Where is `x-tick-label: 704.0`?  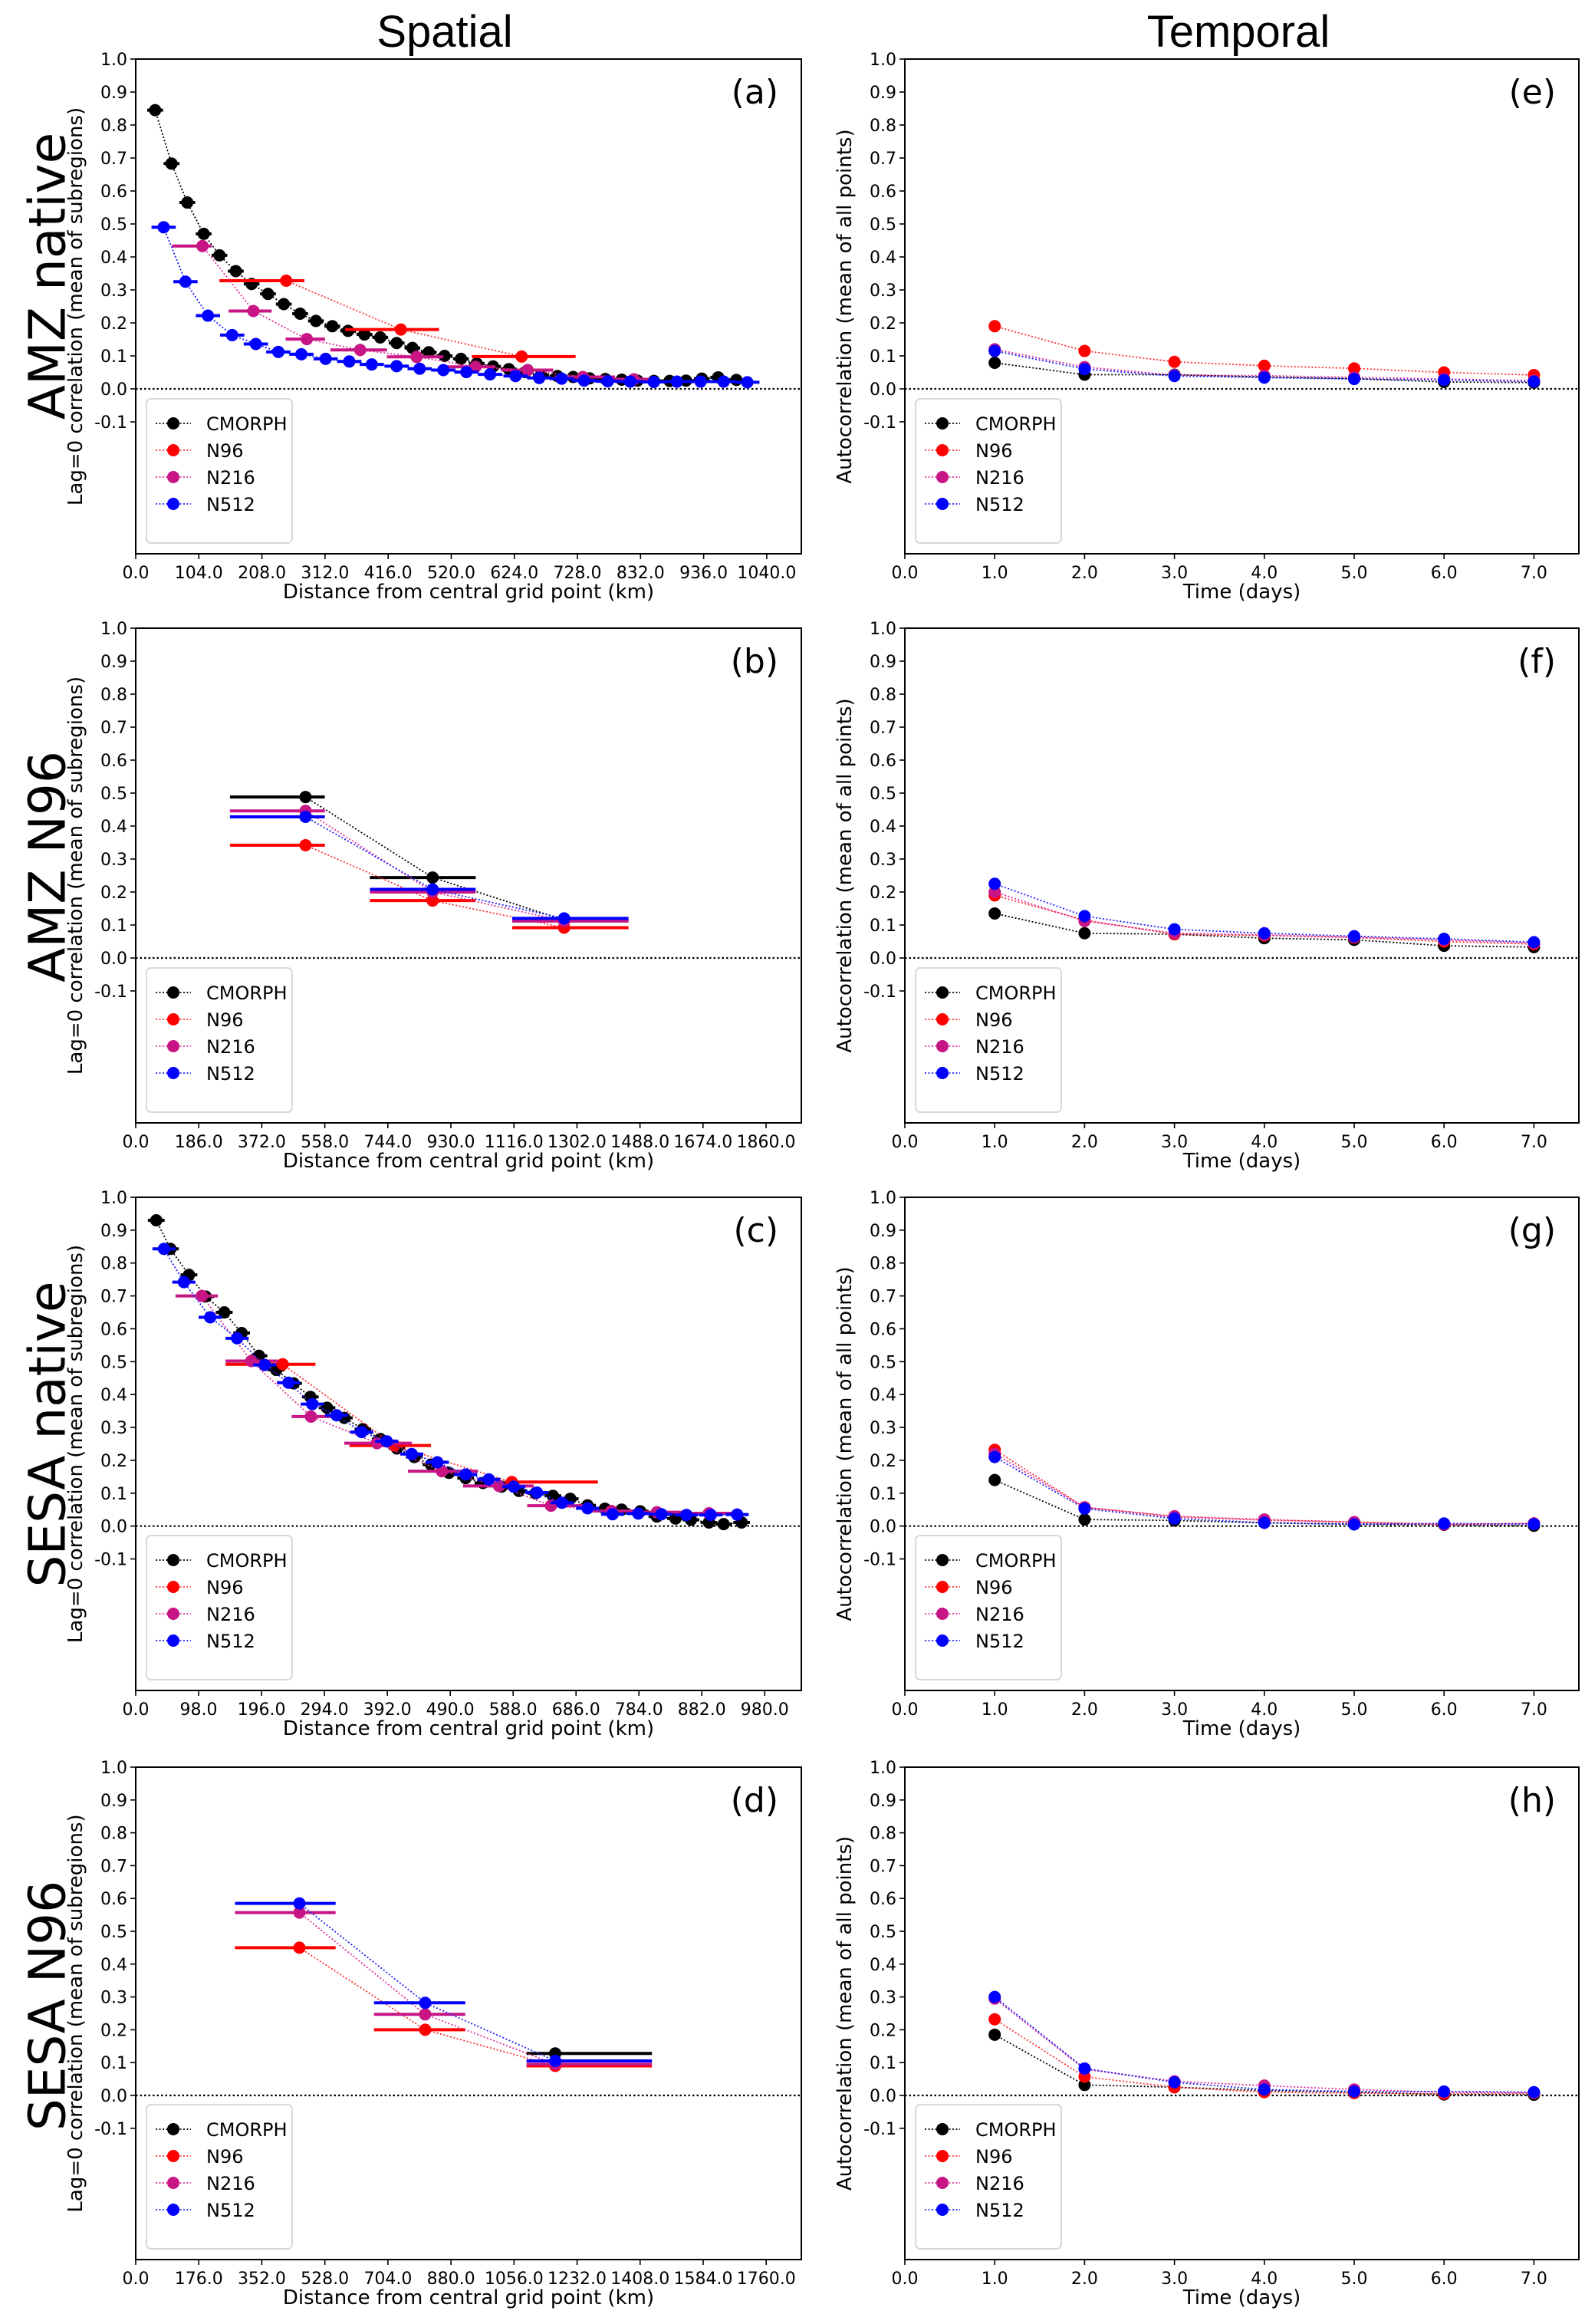
x-tick-label: 704.0 is located at coordinates (387, 2279).